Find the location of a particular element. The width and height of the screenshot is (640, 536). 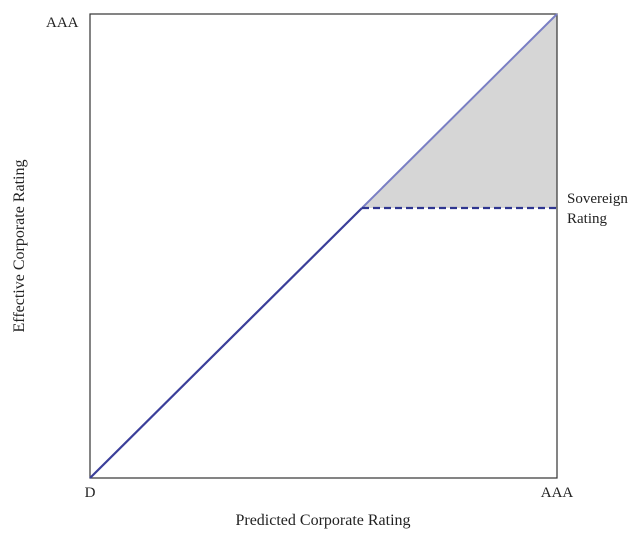

annotation-line: Rating is located at coordinates (587, 219).